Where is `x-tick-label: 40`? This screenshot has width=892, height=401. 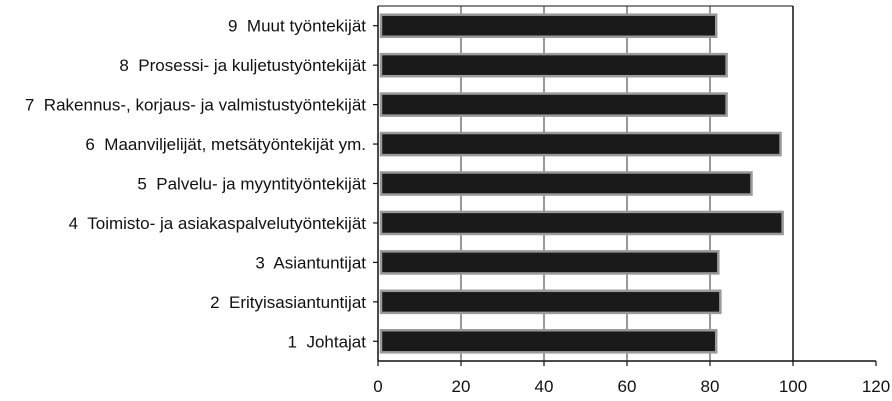
x-tick-label: 40 is located at coordinates (544, 386).